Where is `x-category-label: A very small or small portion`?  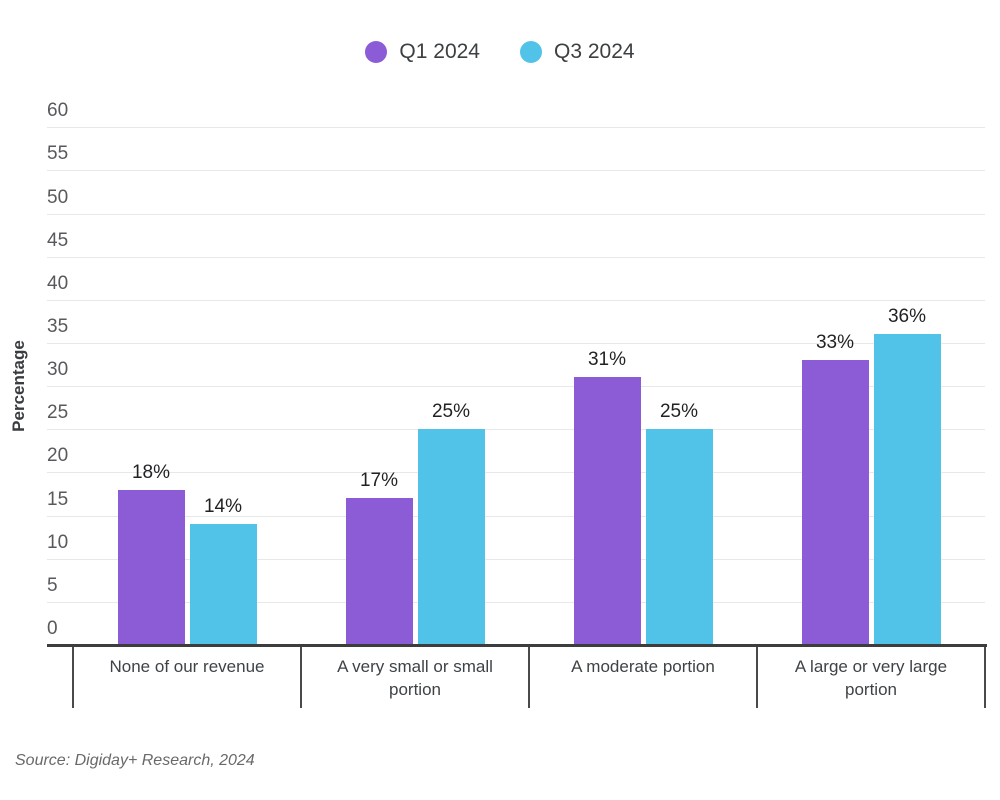
x-category-label: A very small or small portion is located at coordinates (415, 678).